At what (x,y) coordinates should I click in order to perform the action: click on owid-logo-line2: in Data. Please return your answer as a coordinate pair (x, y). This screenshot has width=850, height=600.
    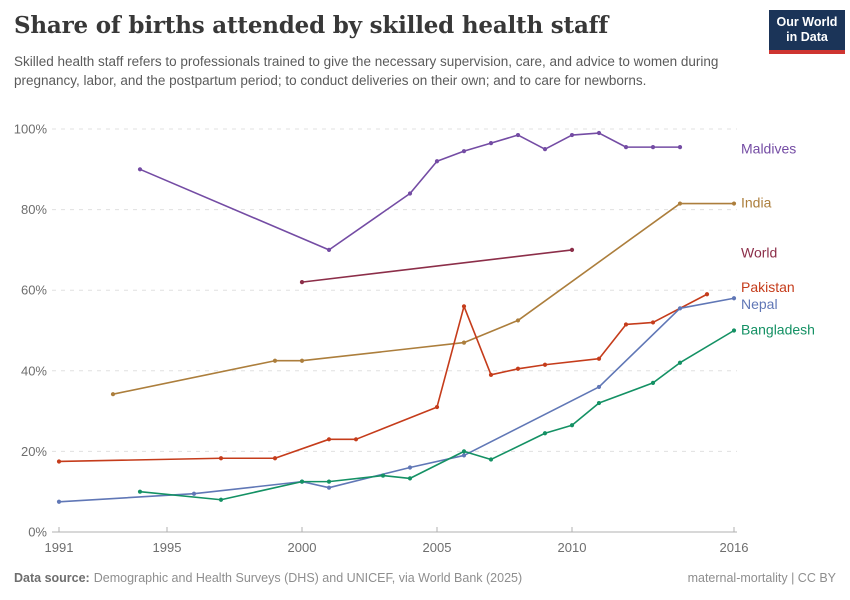
    Looking at the image, I should click on (807, 37).